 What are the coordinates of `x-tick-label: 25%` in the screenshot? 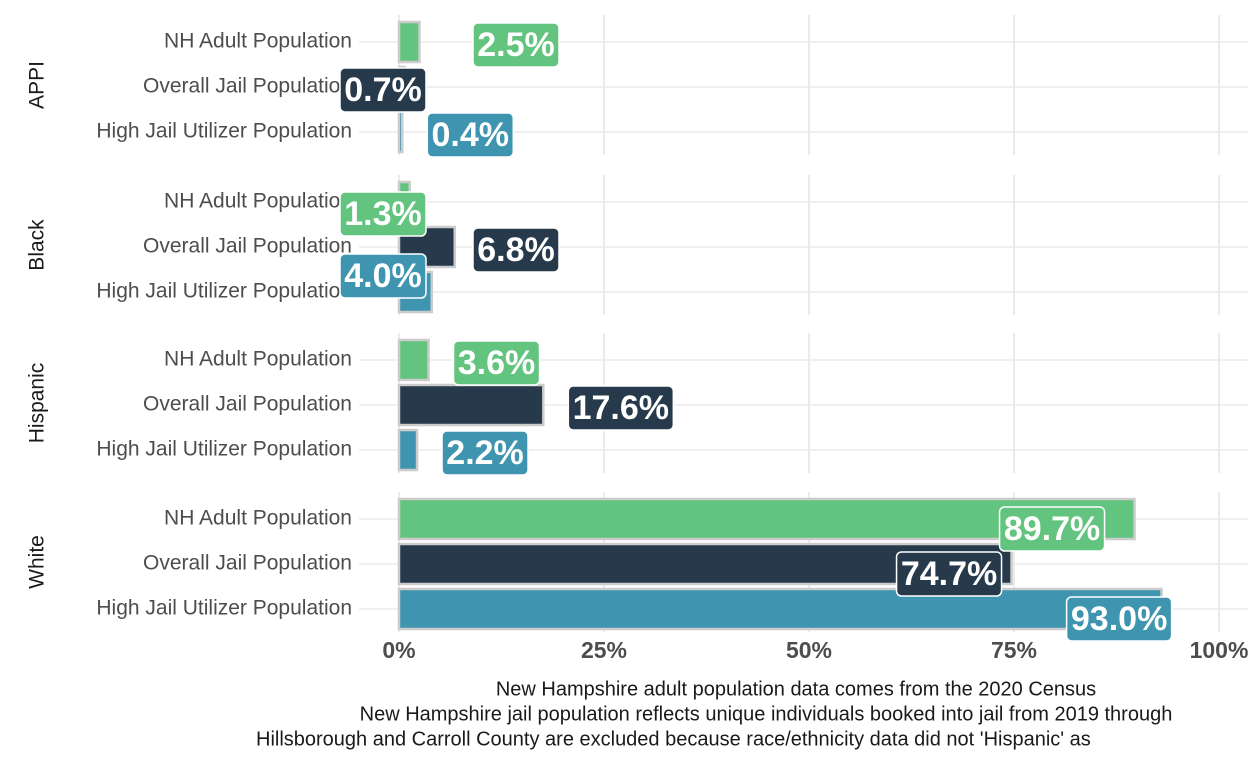 It's located at (604, 650).